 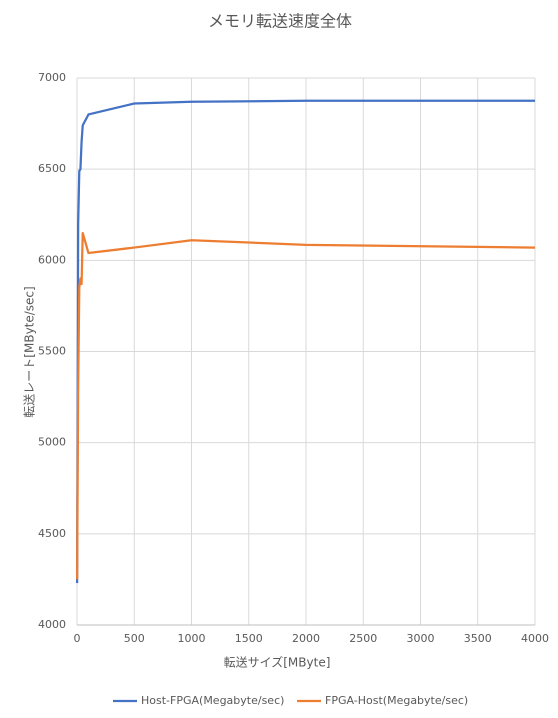 What do you see at coordinates (52, 624) in the screenshot?
I see `y-tick-label: 4000` at bounding box center [52, 624].